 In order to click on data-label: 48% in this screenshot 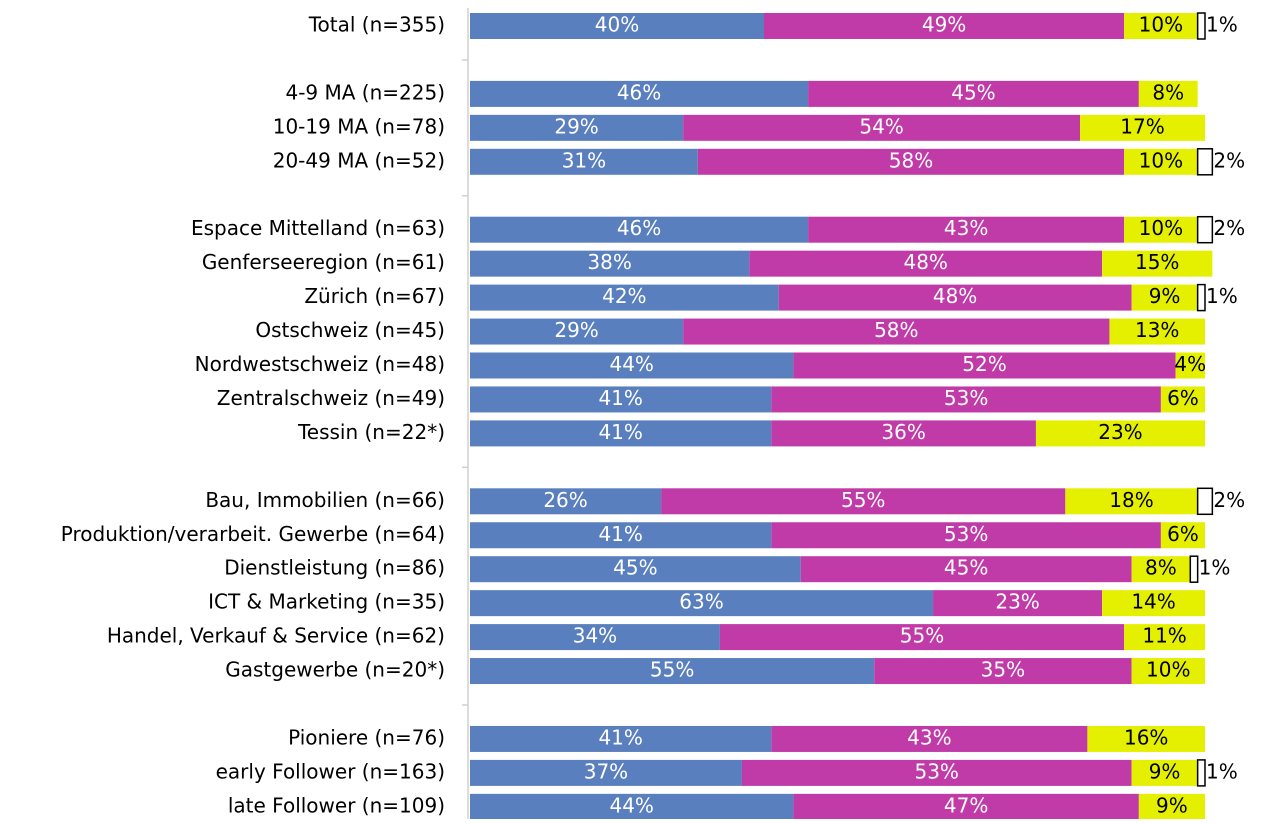, I will do `click(955, 296)`.